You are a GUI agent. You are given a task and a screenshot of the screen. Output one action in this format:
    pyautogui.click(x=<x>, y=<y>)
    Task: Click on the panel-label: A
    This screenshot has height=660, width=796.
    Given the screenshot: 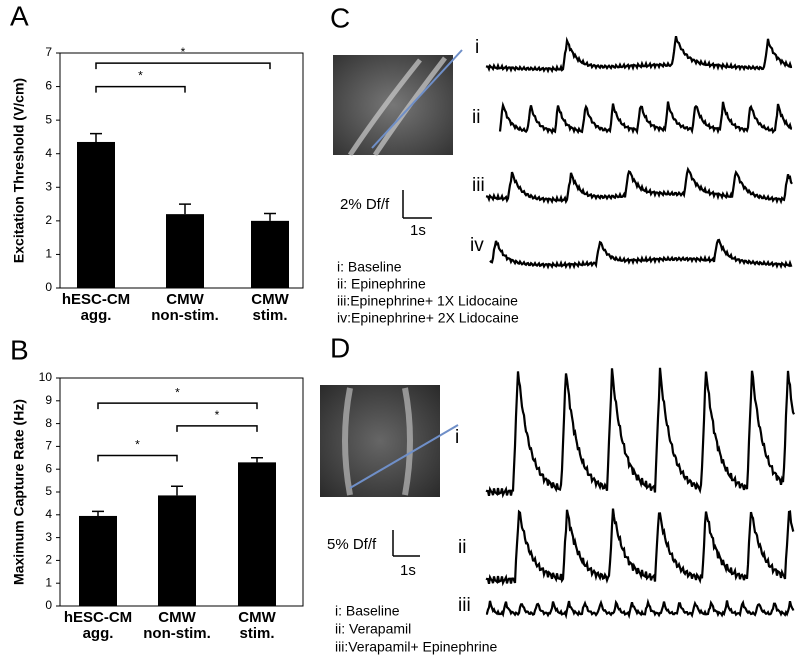 What is the action you would take?
    pyautogui.click(x=19, y=15)
    